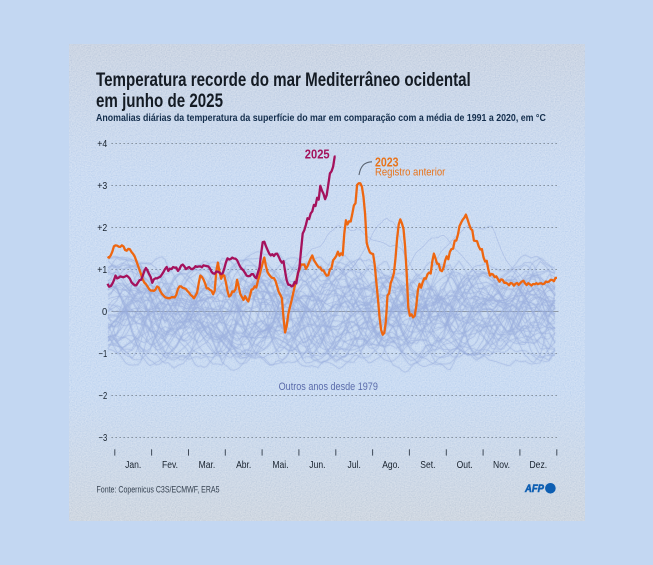 The width and height of the screenshot is (653, 565). I want to click on svg-text: Set., so click(427, 465).